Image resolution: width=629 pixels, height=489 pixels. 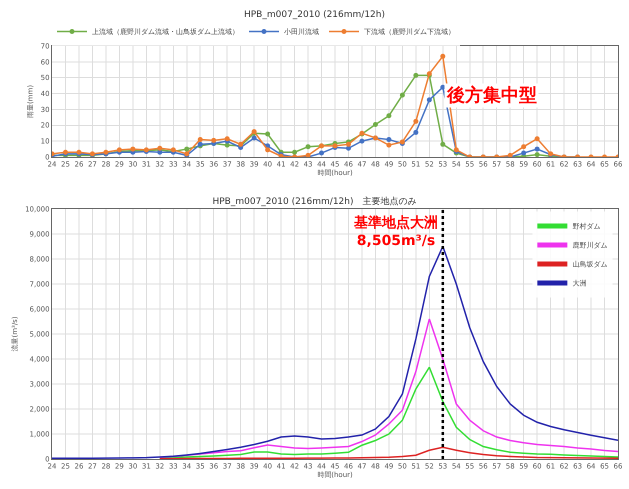 What do you see at coordinates (315, 15) in the screenshot?
I see `chart-title: HPB_m007_2010 (216mm/12h)` at bounding box center [315, 15].